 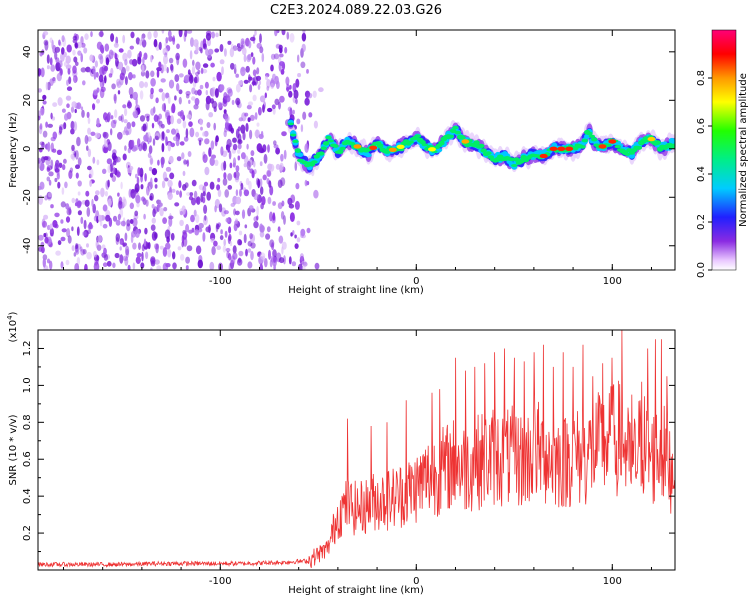 I want to click on ridge-peak, so click(x=651, y=139).